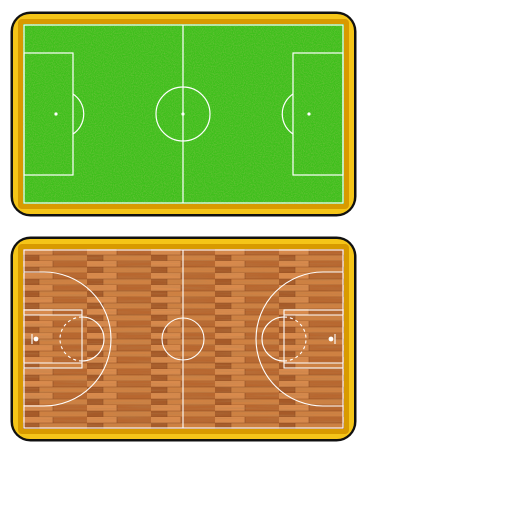  Describe the element at coordinates (295, 339) in the screenshot. I see `free-throw-arc-right-dashed` at that location.